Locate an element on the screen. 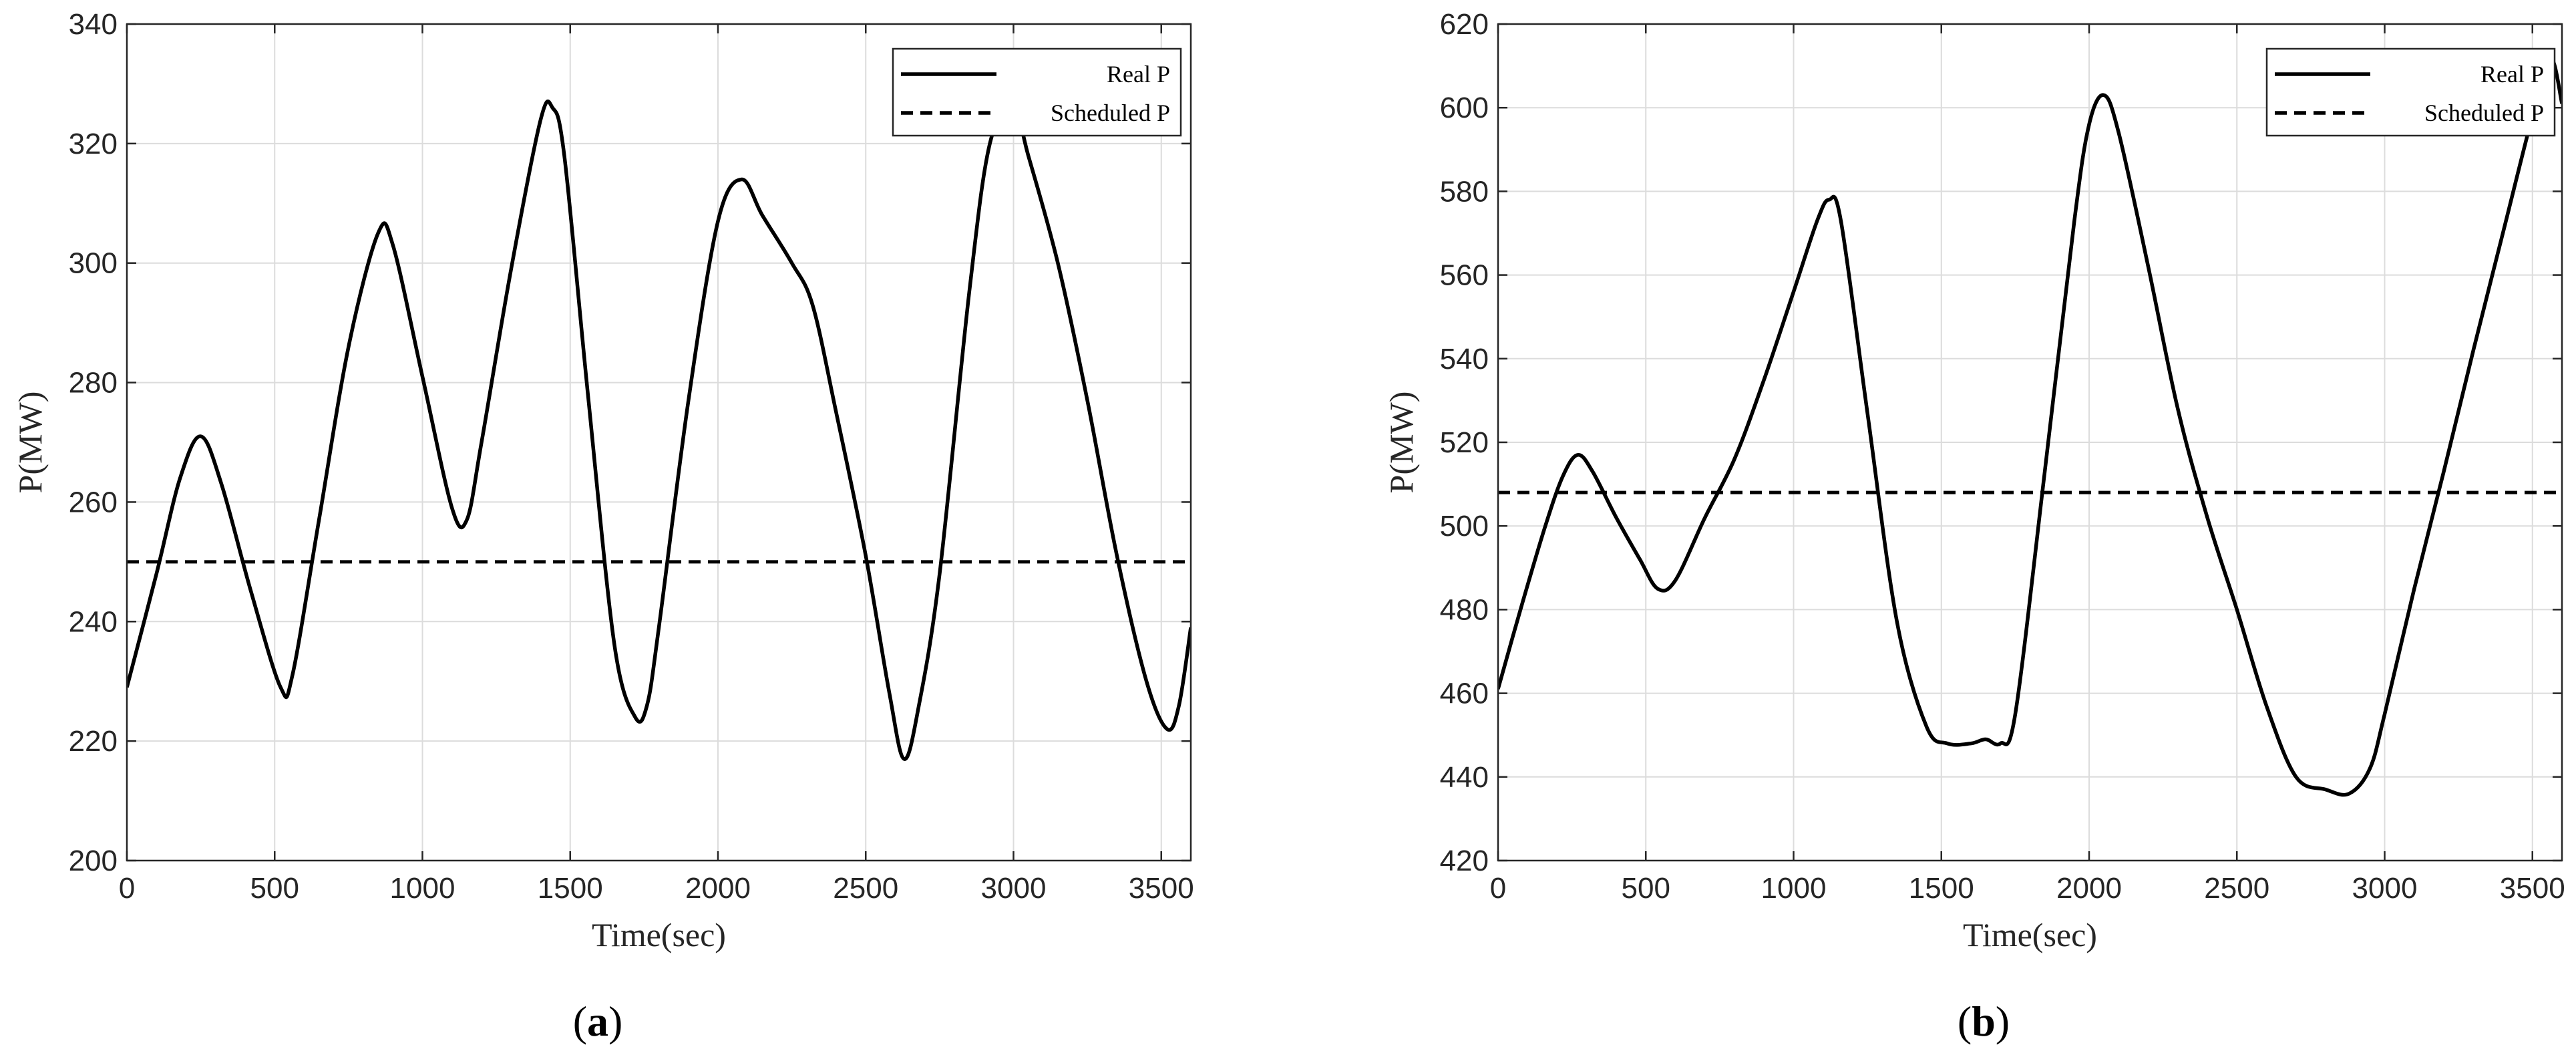 Image resolution: width=2576 pixels, height=1057 pixels. panel-caption: (b) is located at coordinates (1984, 1022).